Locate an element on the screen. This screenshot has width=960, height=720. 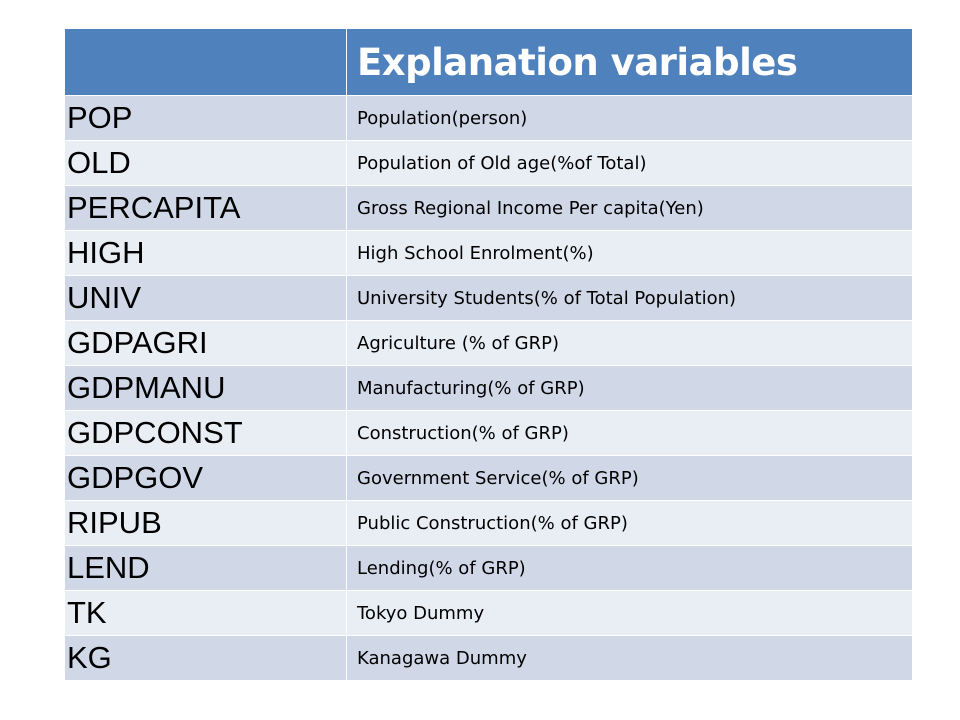
table-row: GDPCONST Construction(% of GRP) is located at coordinates (488, 433).